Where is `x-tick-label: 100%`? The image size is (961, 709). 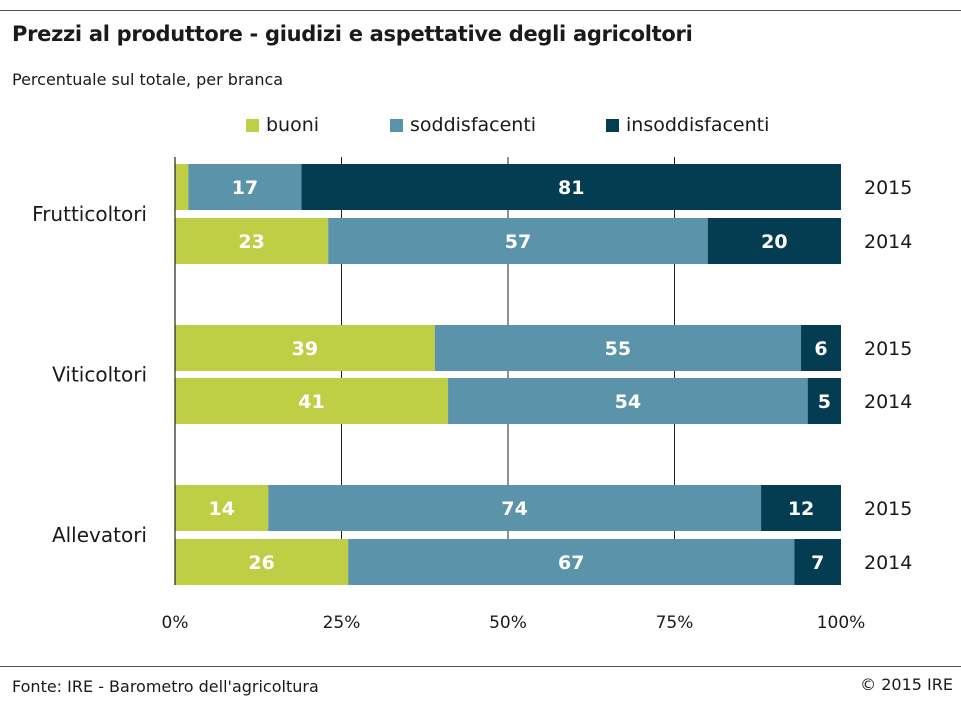
x-tick-label: 100% is located at coordinates (841, 623).